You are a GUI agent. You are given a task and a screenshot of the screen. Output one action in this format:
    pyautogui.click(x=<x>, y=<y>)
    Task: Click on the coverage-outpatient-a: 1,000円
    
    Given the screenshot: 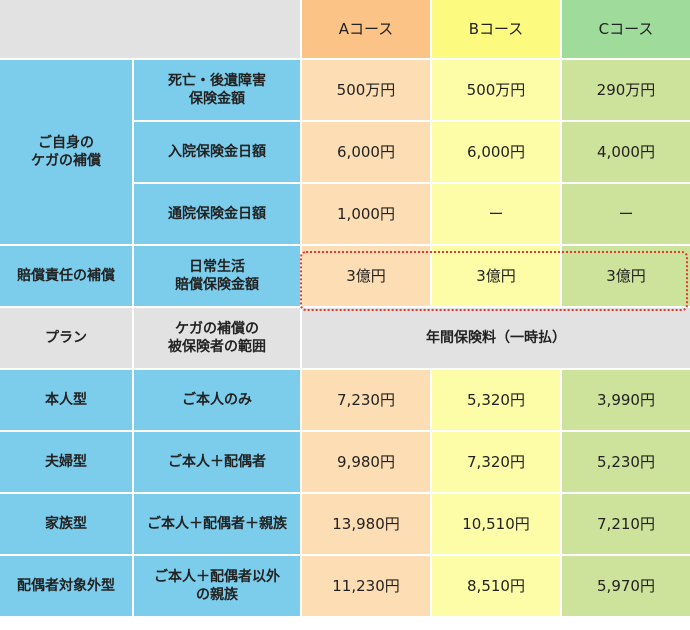 What is the action you would take?
    pyautogui.click(x=366, y=214)
    